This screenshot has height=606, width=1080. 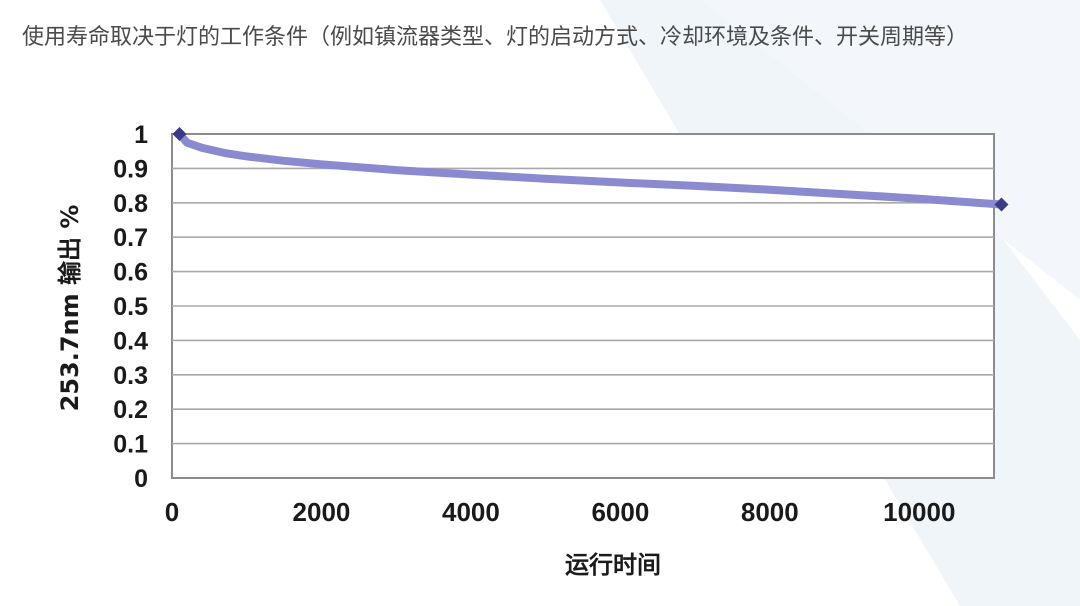 What do you see at coordinates (141, 479) in the screenshot?
I see `y-tick-label: 0` at bounding box center [141, 479].